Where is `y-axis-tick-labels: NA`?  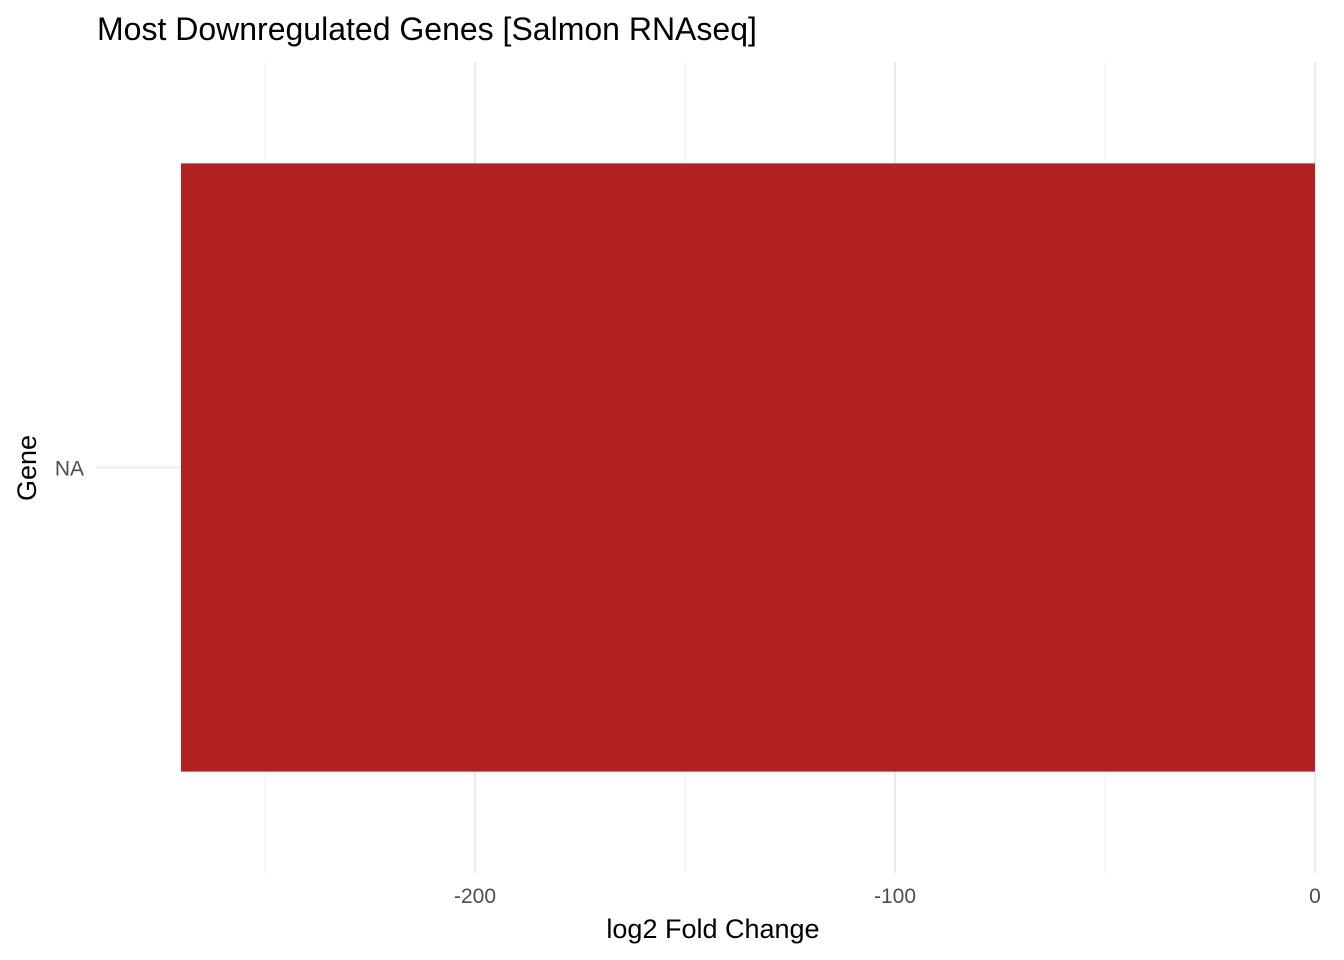 y-axis-tick-labels: NA is located at coordinates (69, 469).